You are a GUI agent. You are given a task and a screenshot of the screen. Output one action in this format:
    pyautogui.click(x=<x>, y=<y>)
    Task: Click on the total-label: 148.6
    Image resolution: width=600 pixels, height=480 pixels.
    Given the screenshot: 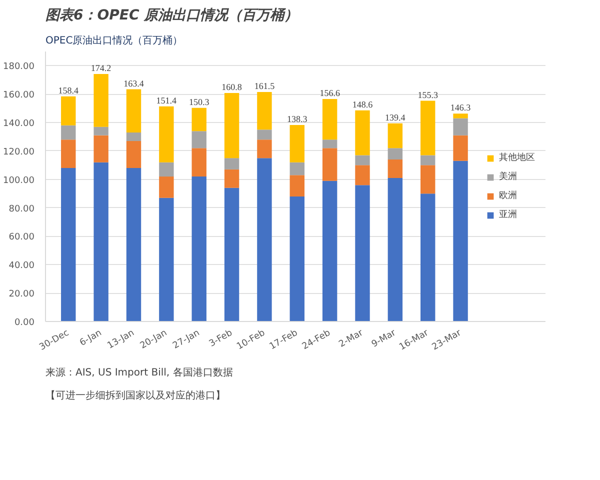 What is the action you would take?
    pyautogui.click(x=363, y=104)
    